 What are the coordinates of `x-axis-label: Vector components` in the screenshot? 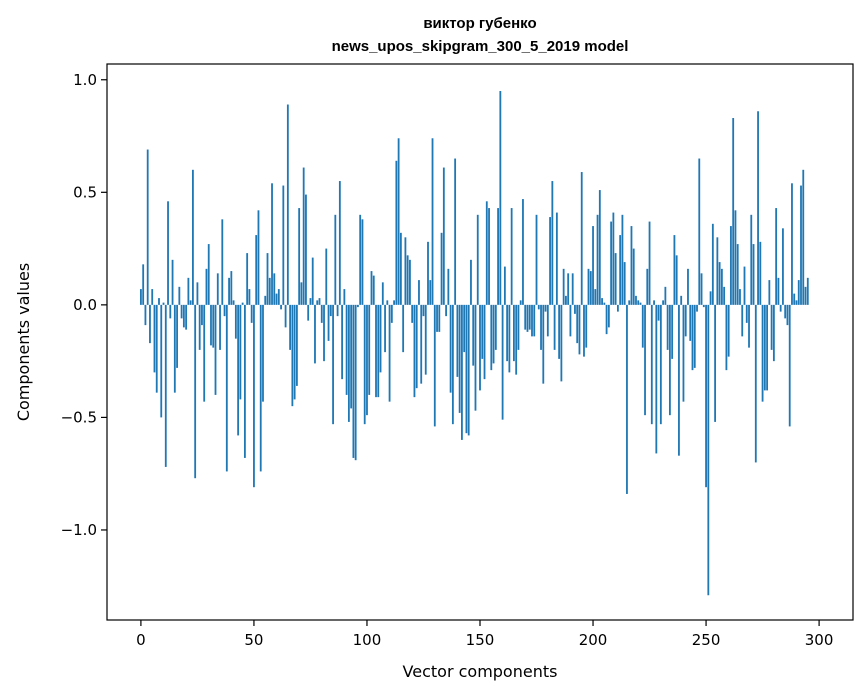 It's located at (480, 671).